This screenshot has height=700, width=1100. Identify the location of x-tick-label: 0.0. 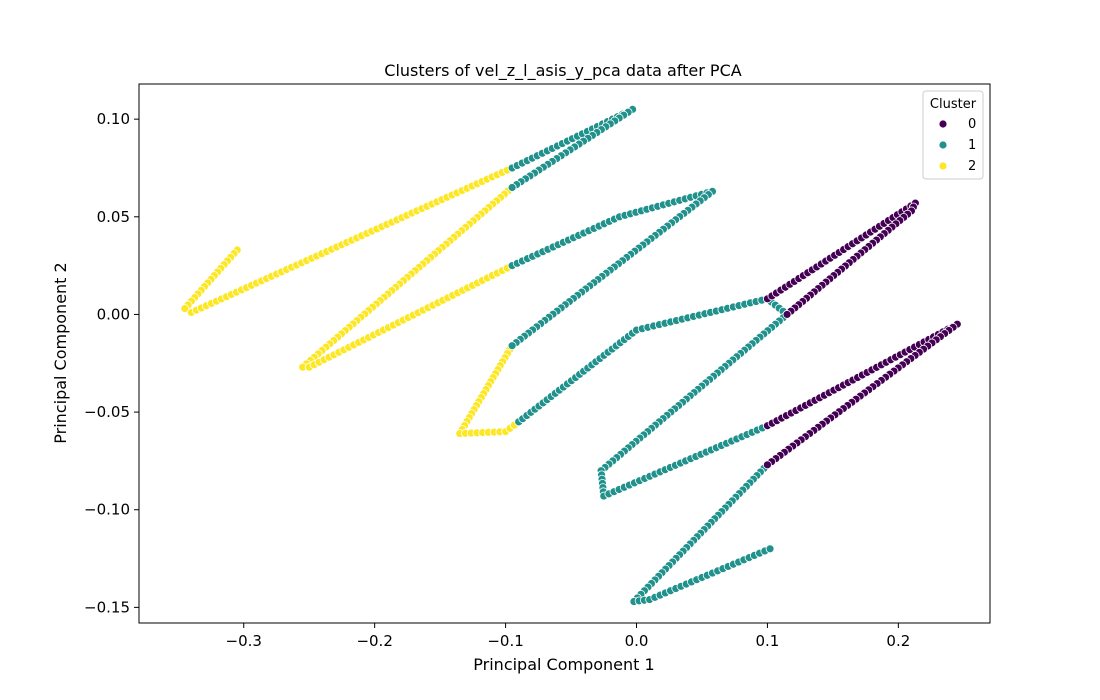
(637, 641).